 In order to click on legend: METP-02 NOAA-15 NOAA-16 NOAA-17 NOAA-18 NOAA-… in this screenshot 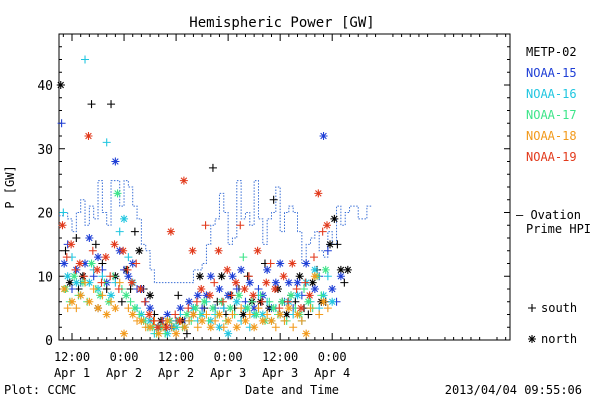, I will do `click(551, 104)`.